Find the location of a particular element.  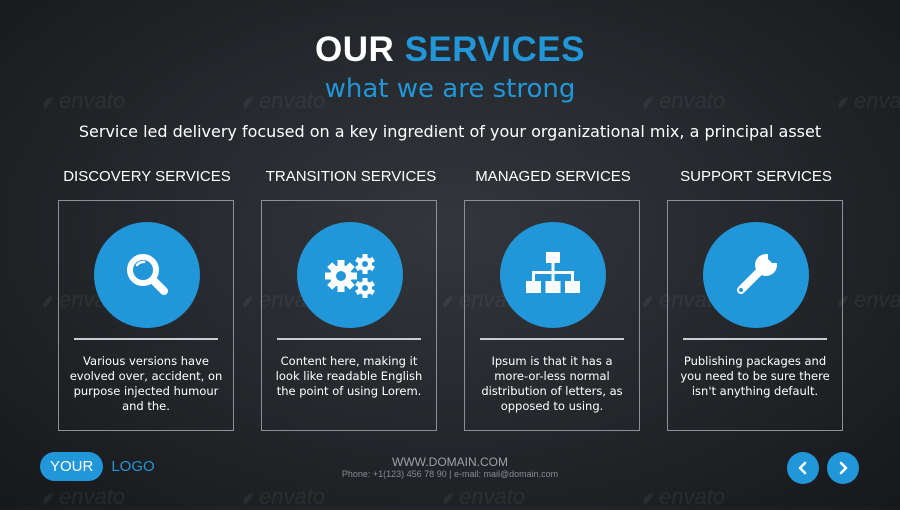

chevron-left-icon is located at coordinates (802, 468).